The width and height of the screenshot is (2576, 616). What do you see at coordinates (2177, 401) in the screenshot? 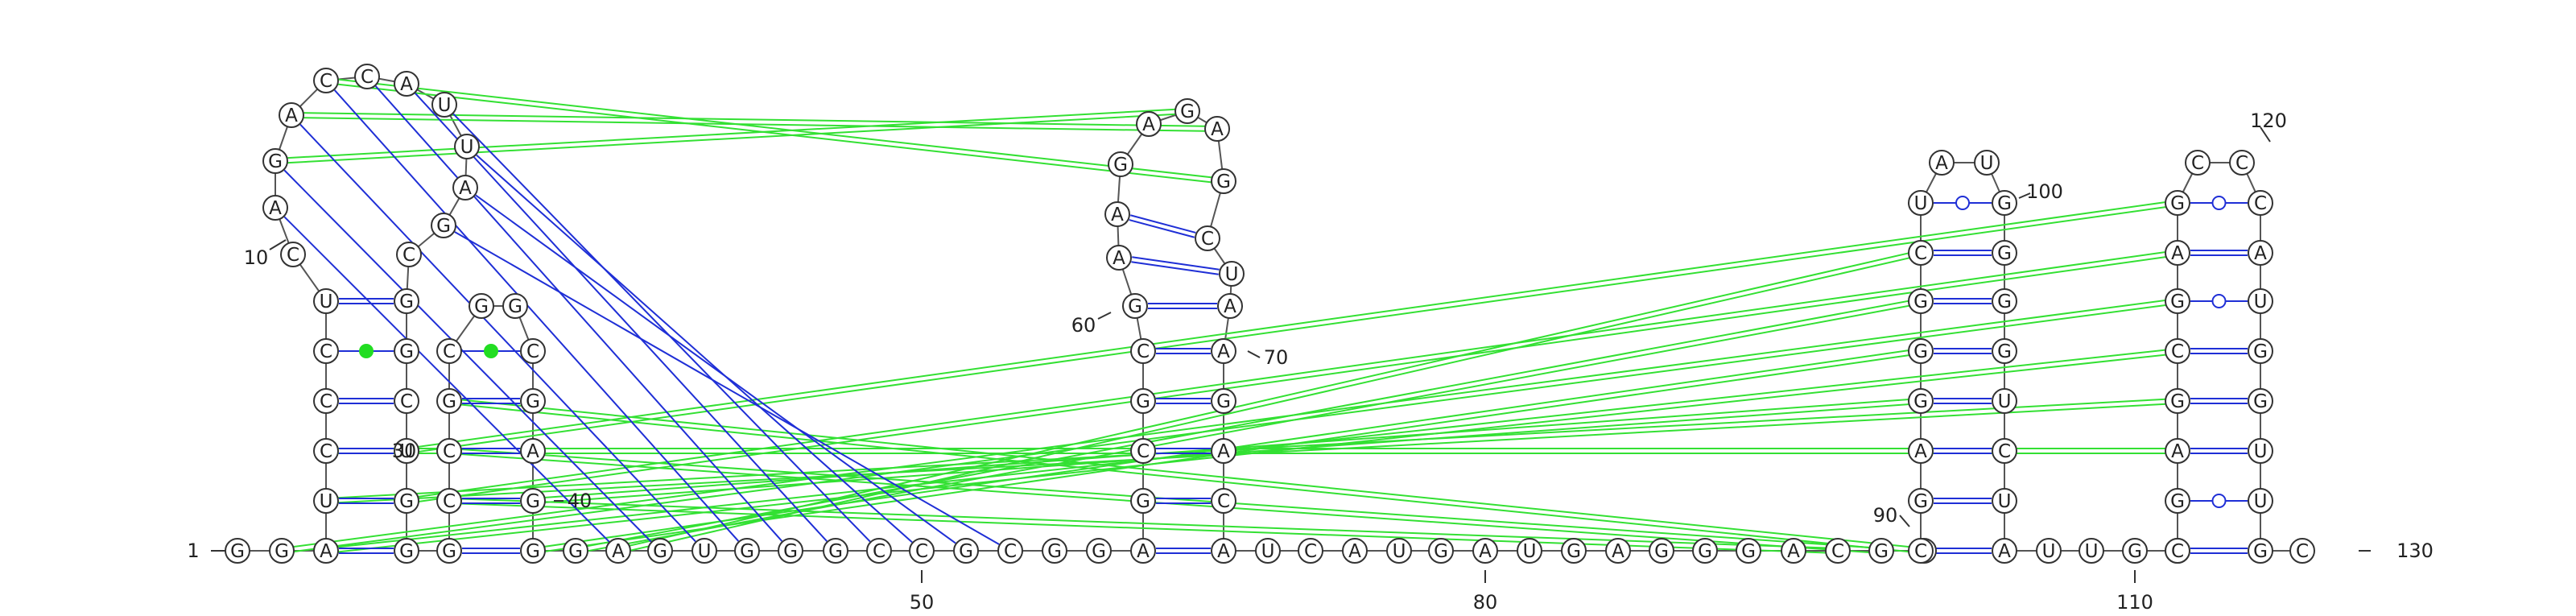
I see `nucleotide-114: G` at bounding box center [2177, 401].